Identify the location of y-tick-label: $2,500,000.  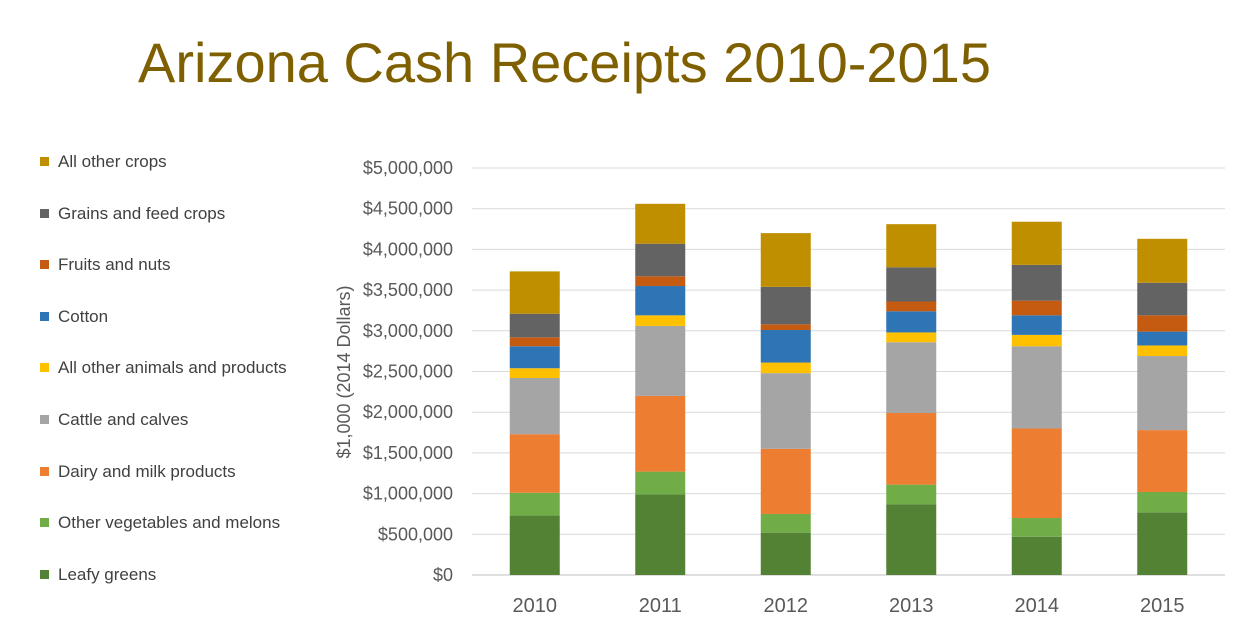
(408, 372).